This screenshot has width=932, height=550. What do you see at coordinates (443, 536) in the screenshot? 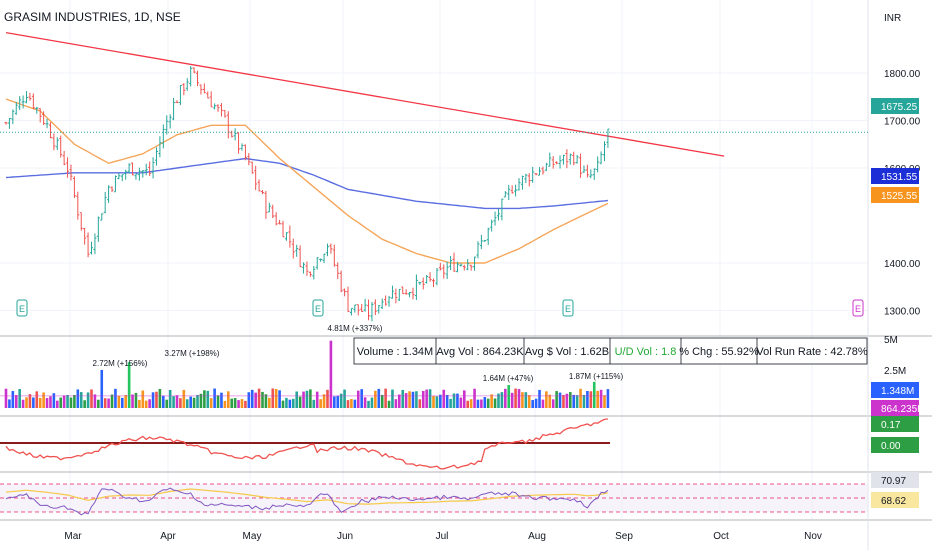
I see `time-axis: Mar Apr May Jun Jul Aug Sep Oct Nov` at bounding box center [443, 536].